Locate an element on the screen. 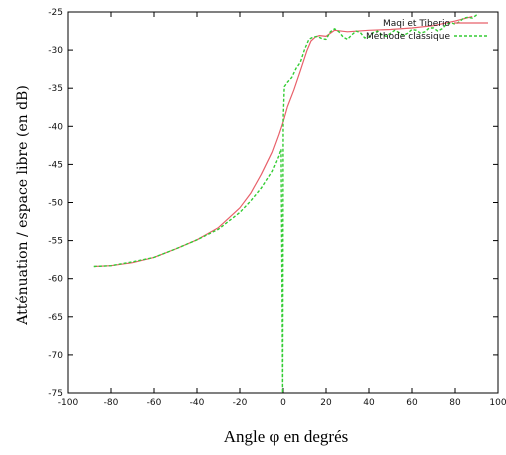  y-tick-label: -70 is located at coordinates (55, 356).